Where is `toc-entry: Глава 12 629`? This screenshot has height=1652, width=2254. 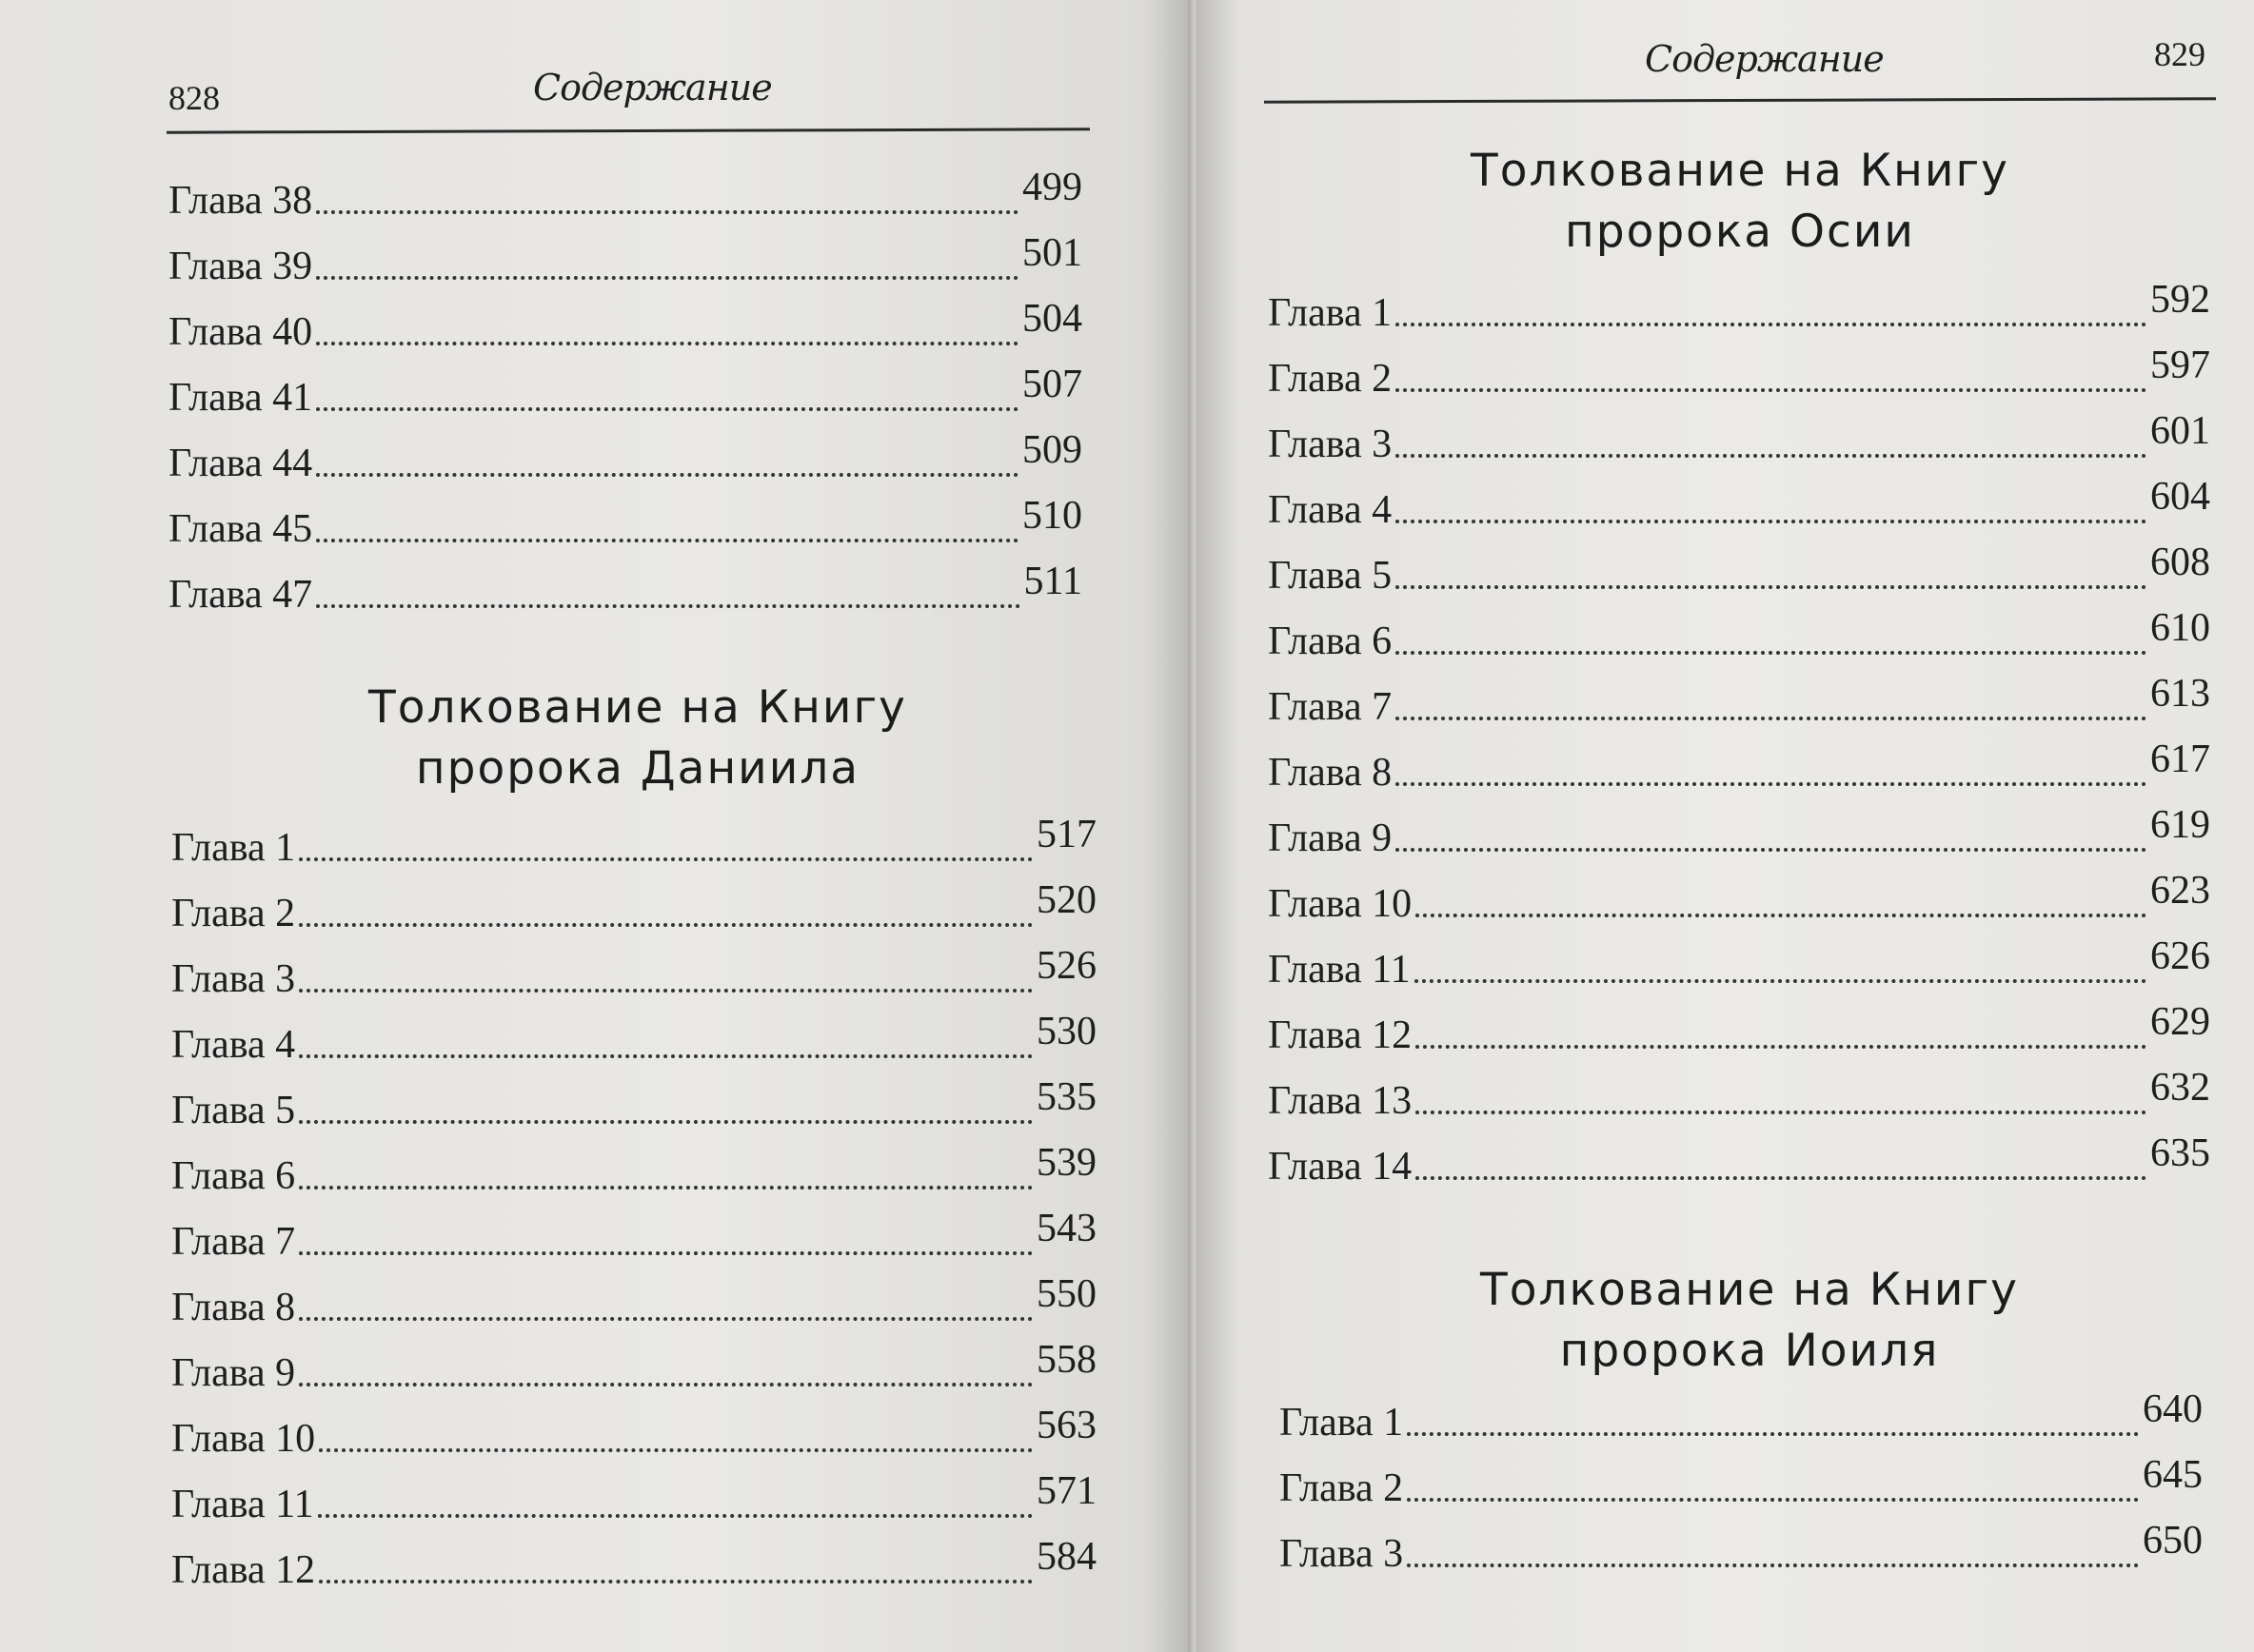
toc-entry: Глава 12 629 is located at coordinates (1739, 1025).